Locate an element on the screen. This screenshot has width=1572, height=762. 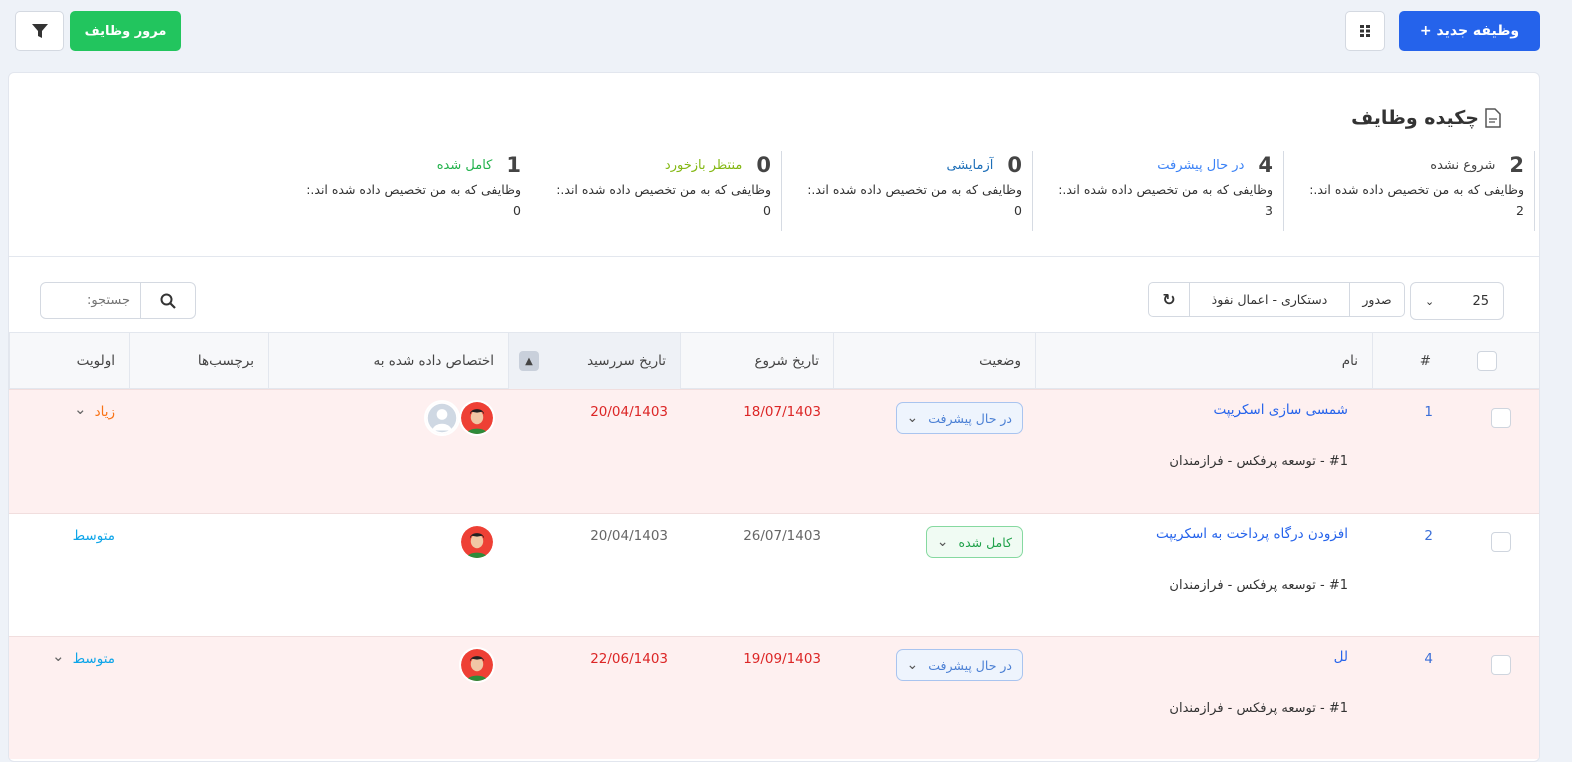
summary-label: کامل شده is located at coordinates (464, 165).